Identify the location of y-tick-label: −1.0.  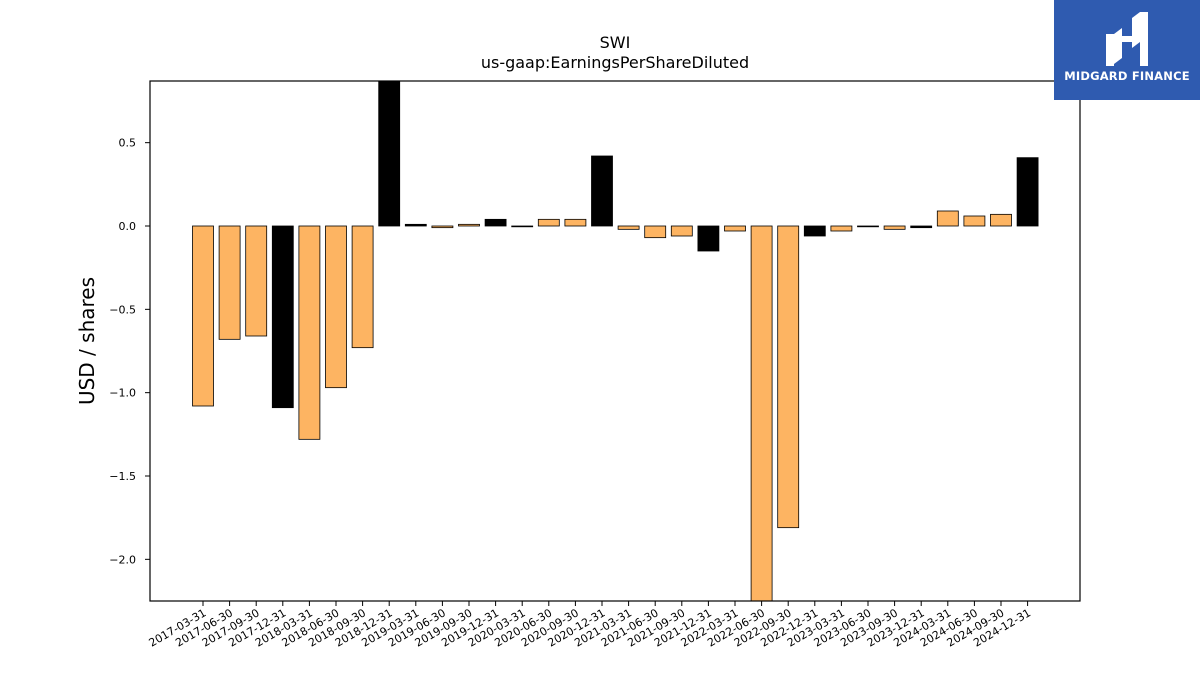
(122, 393).